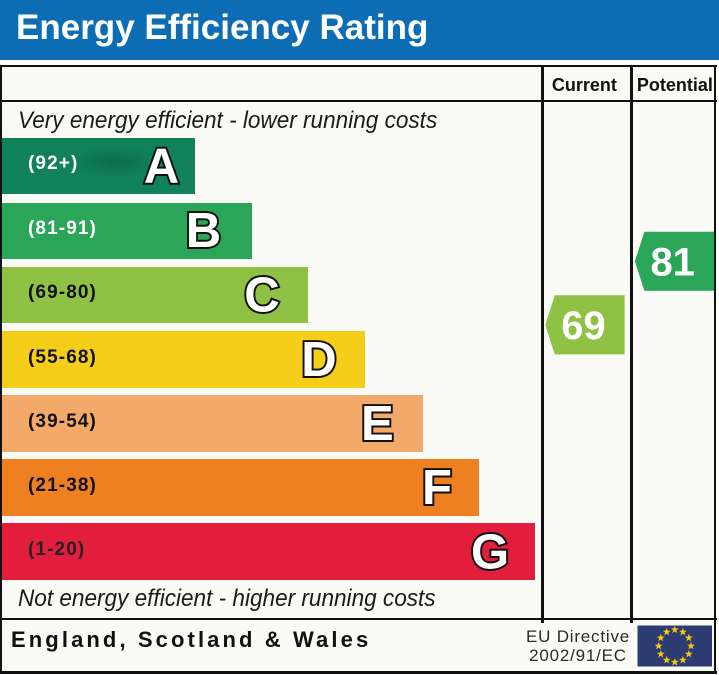 Image resolution: width=719 pixels, height=675 pixels. I want to click on svg-text: D, so click(318, 360).